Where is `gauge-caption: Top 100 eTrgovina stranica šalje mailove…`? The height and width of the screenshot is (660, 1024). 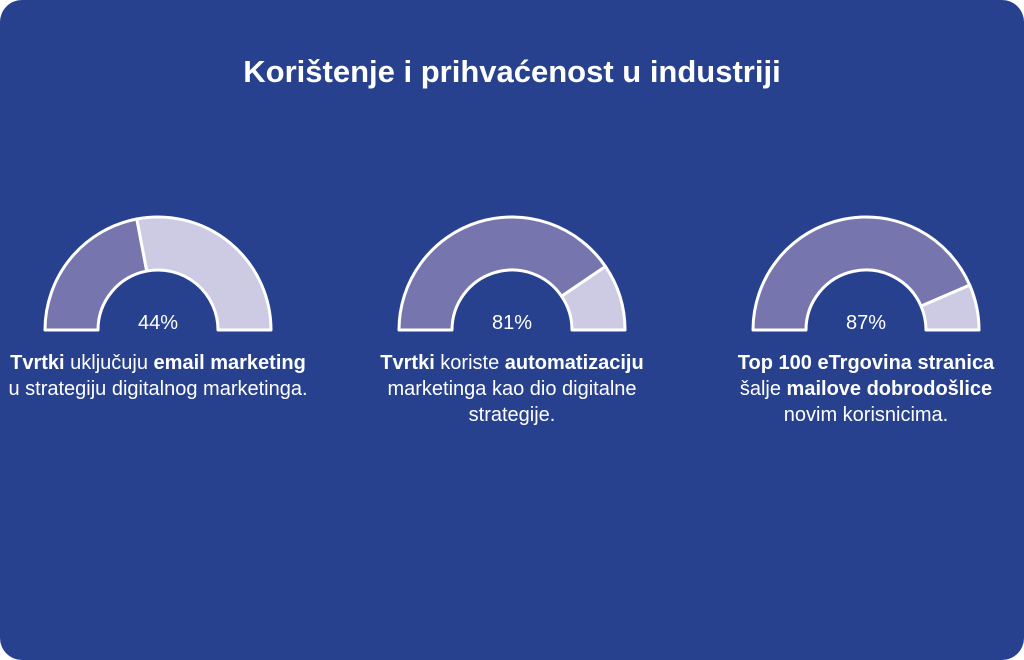 gauge-caption: Top 100 eTrgovina stranica šalje mailove… is located at coordinates (866, 389).